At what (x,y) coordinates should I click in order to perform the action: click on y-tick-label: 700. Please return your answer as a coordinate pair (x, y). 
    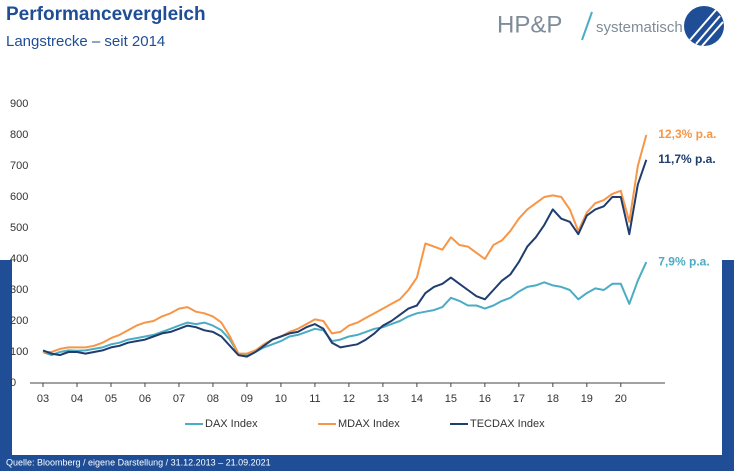
    Looking at the image, I should click on (19, 166).